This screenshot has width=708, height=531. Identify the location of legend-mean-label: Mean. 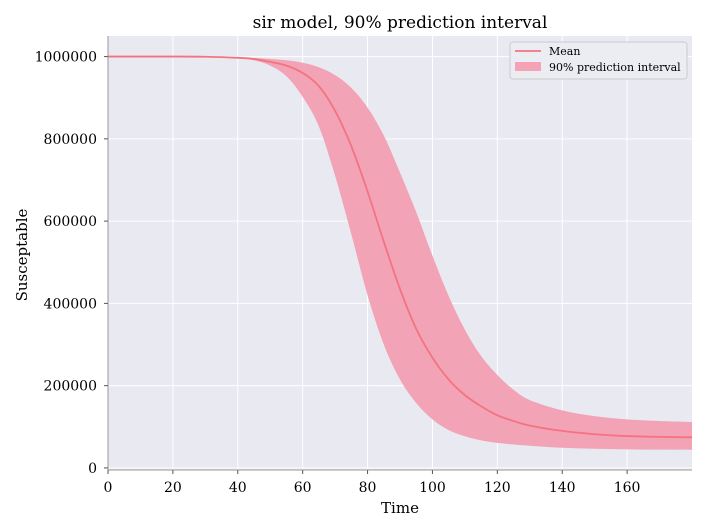
(564, 51).